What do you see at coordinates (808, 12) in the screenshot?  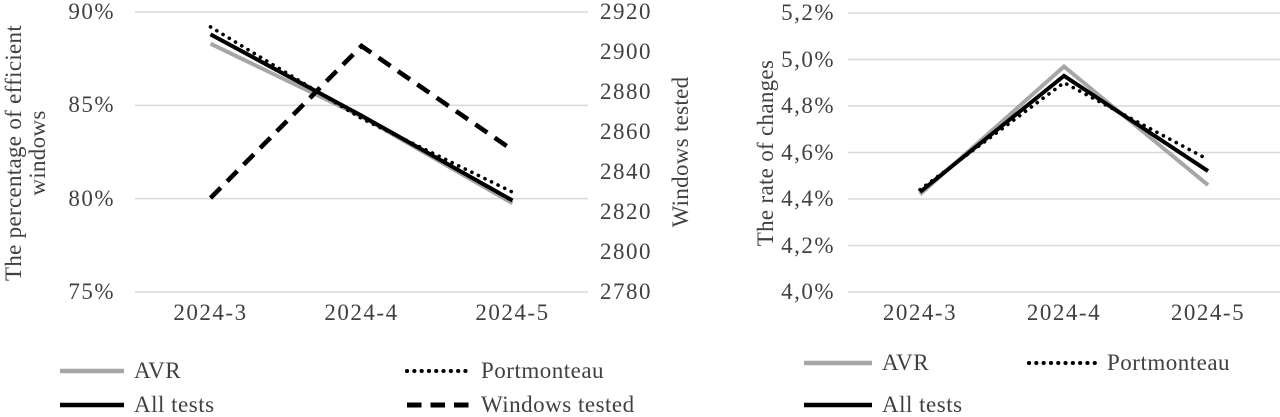 I see `y-axis-tick-label: 5,2%` at bounding box center [808, 12].